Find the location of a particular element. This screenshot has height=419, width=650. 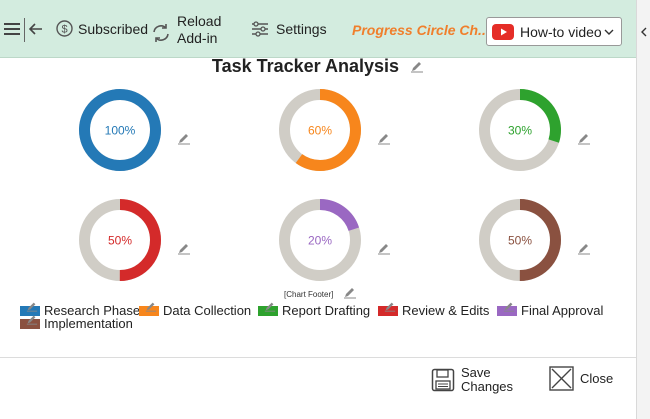

progress-ring-1: 100% is located at coordinates (120, 130).